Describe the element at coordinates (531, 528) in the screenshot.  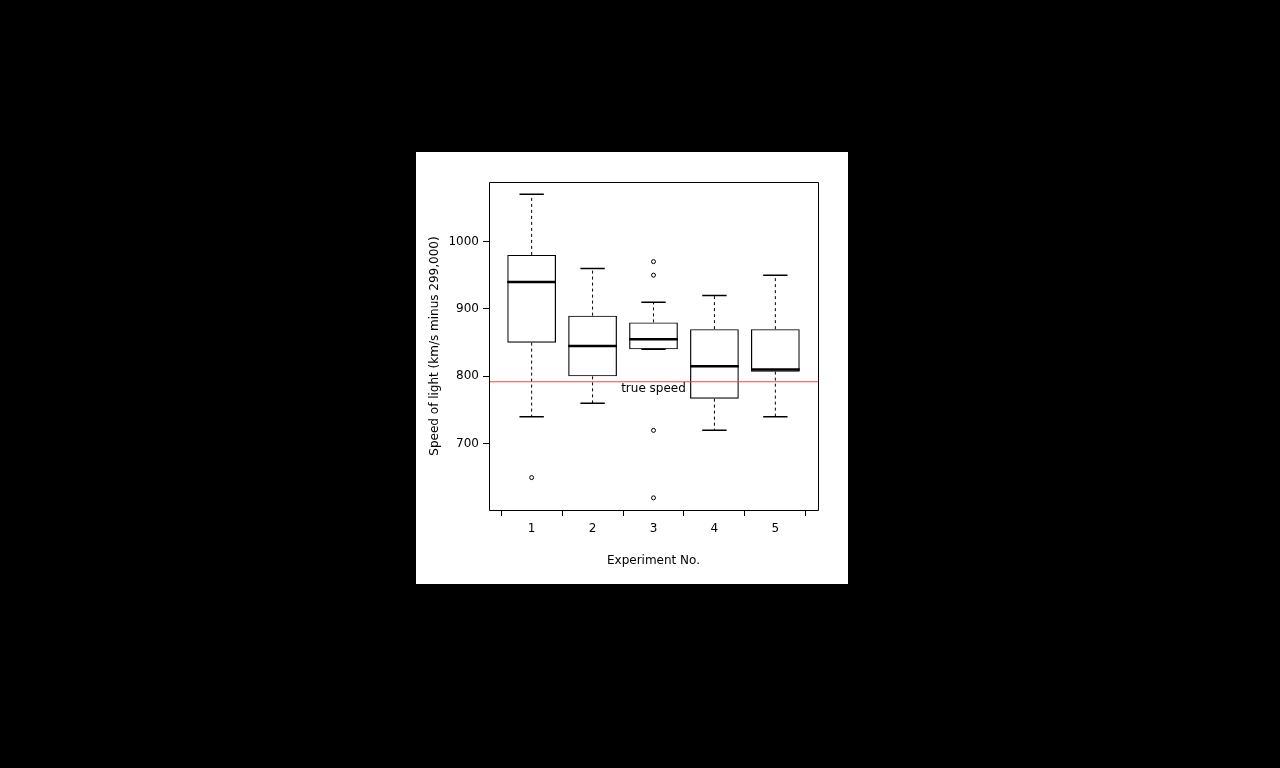
I see `x-tick-label: 1` at that location.